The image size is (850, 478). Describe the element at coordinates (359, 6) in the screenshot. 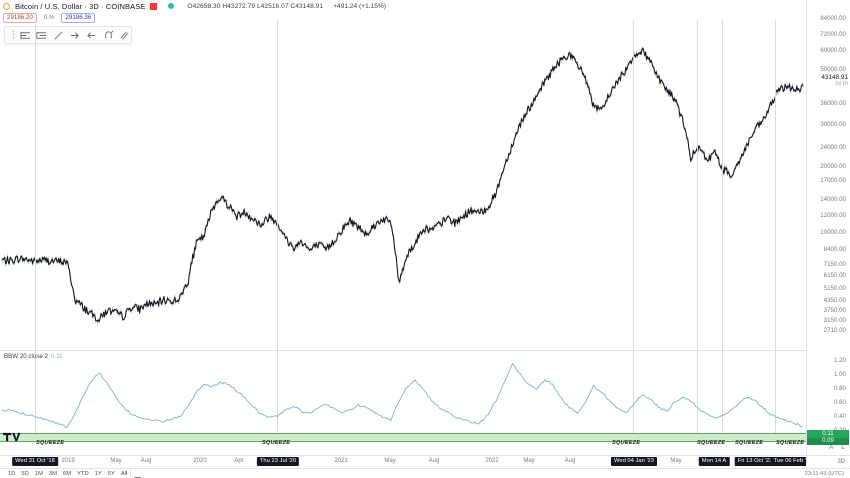

I see `price-change: +491.24 (+1.15%)` at that location.